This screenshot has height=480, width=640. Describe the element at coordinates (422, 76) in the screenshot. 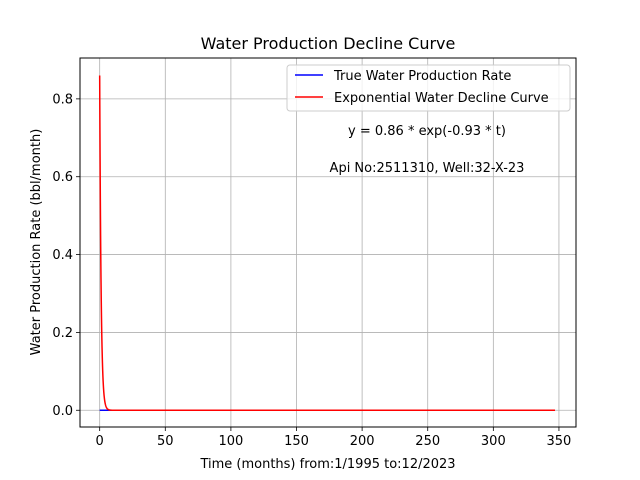

I see `legend-label-true-rate: True Water Production Rate` at that location.